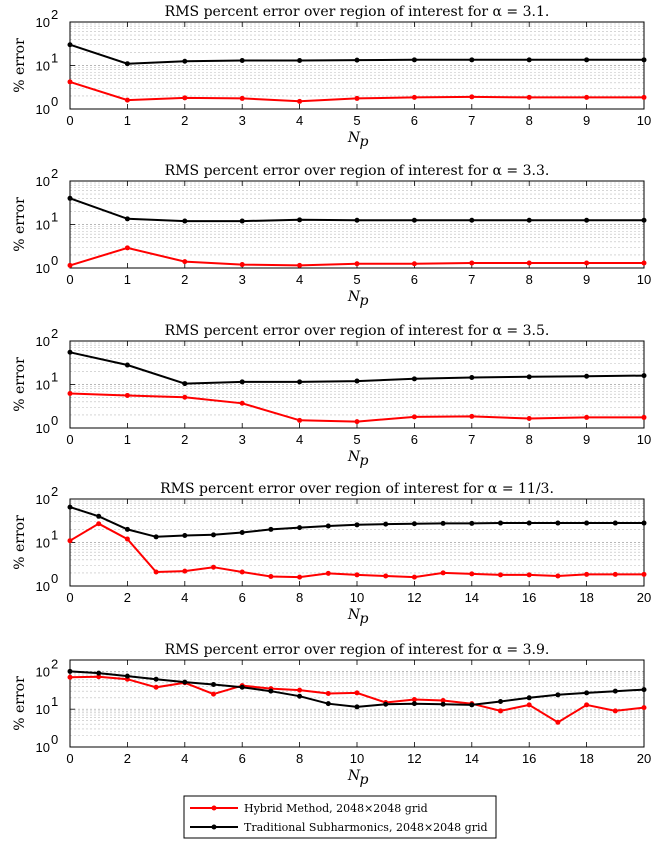 This screenshot has width=652, height=843. What do you see at coordinates (214, 808) in the screenshot?
I see `legend-marker-hybrid` at bounding box center [214, 808].